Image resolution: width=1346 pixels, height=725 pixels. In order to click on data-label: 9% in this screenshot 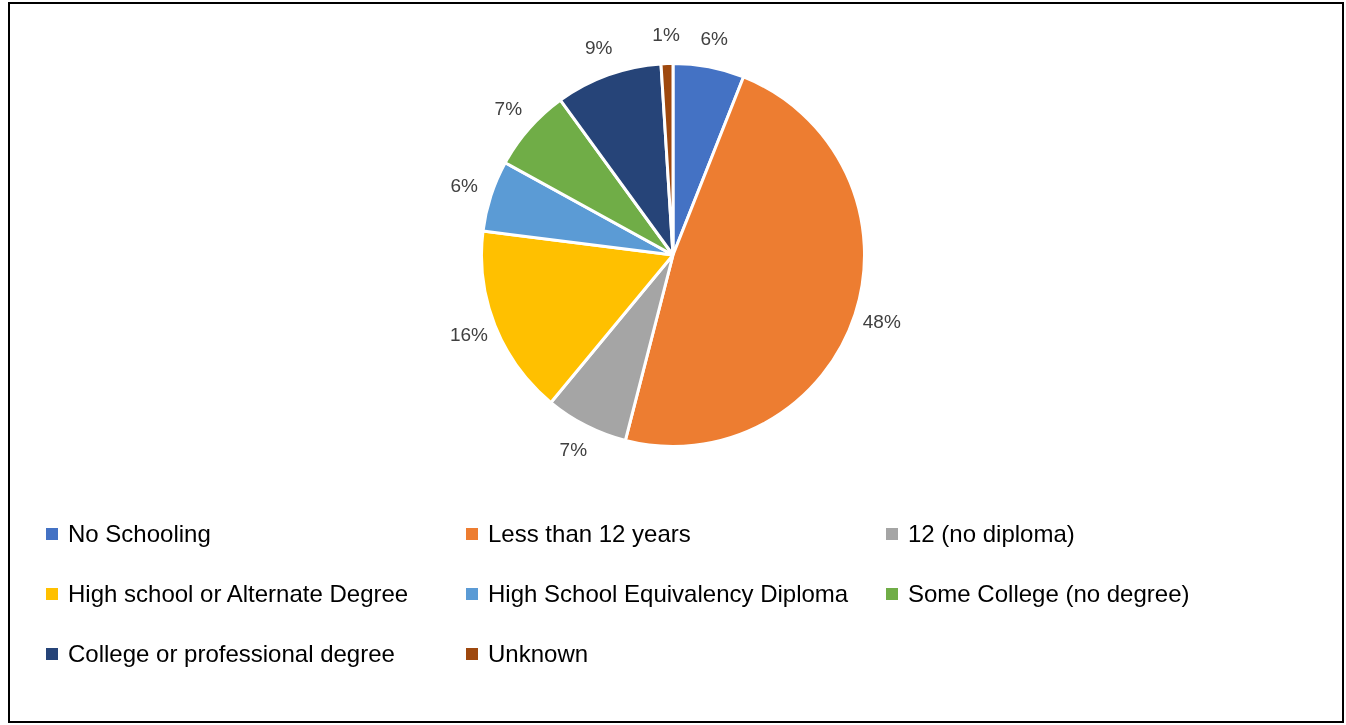, I will do `click(598, 47)`.